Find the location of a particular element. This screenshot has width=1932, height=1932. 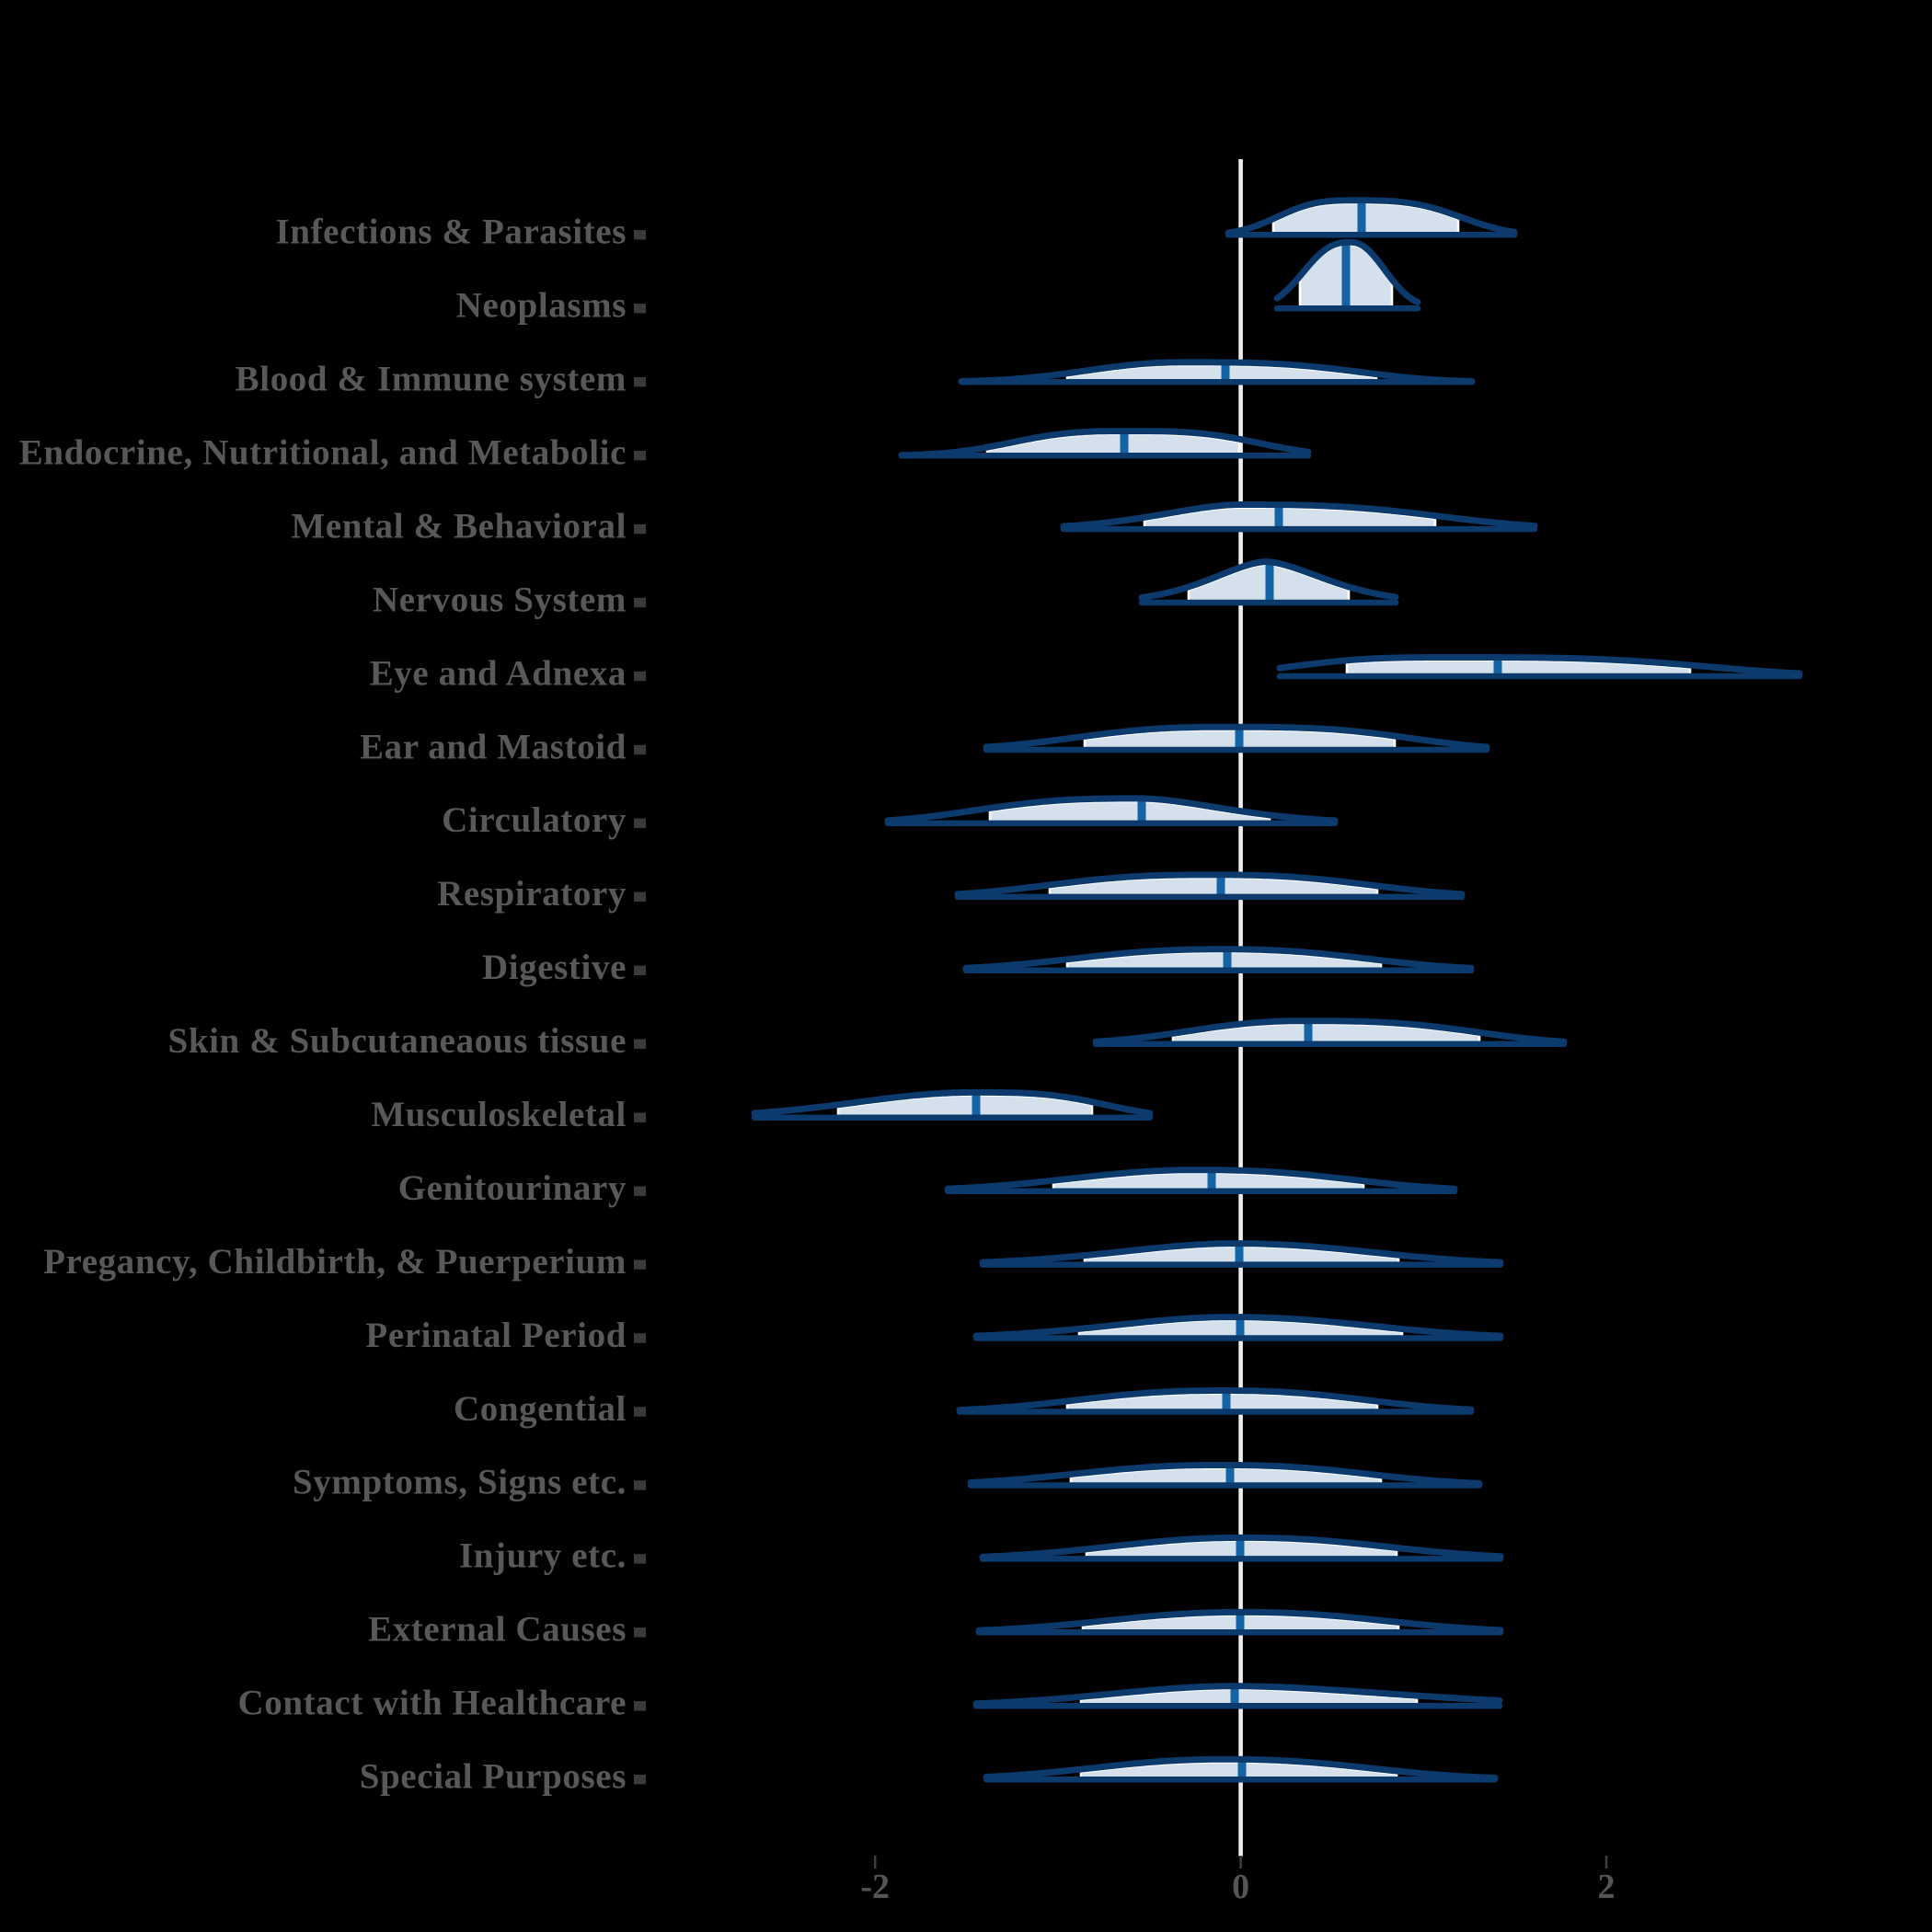

svg-text: 0 is located at coordinates (1240, 1887).